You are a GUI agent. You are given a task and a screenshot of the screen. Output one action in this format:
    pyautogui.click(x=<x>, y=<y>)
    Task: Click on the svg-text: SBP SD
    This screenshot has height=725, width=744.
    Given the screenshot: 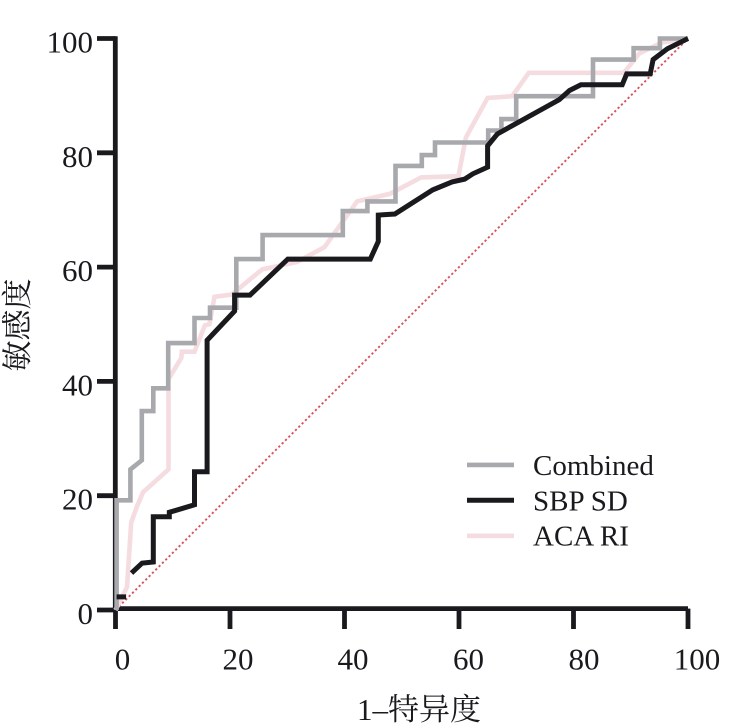 What is the action you would take?
    pyautogui.click(x=580, y=501)
    